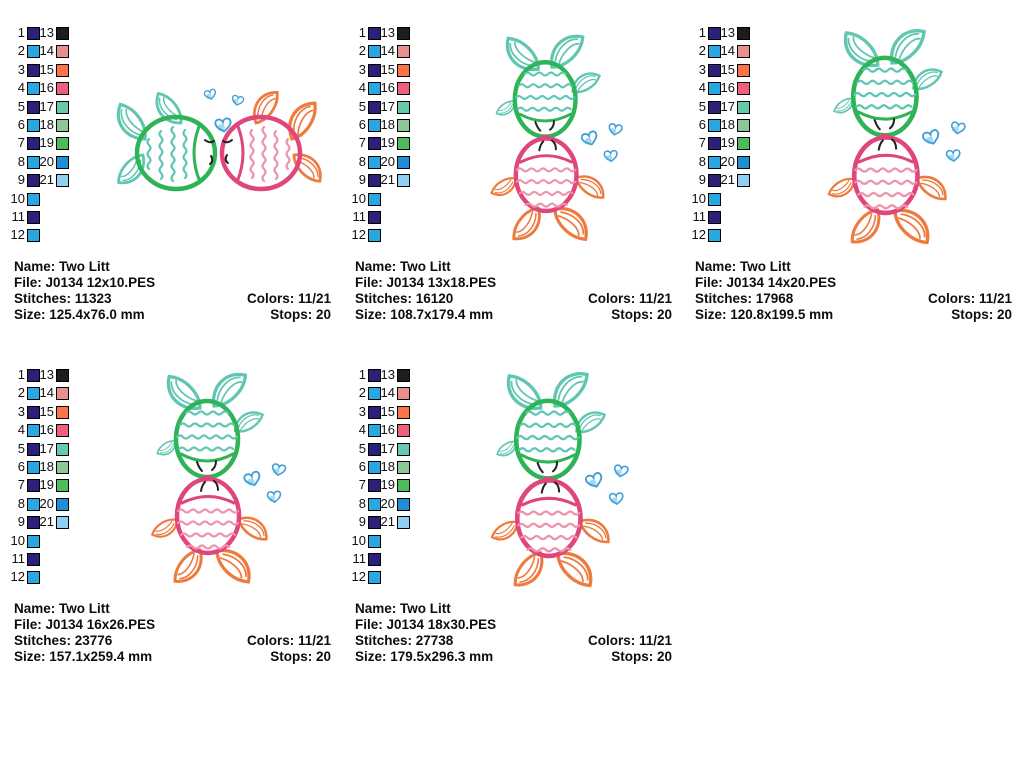 This screenshot has height=782, width=1024. What do you see at coordinates (766, 282) in the screenshot?
I see `design-file-line: File: J0134 14x20.PES` at bounding box center [766, 282].